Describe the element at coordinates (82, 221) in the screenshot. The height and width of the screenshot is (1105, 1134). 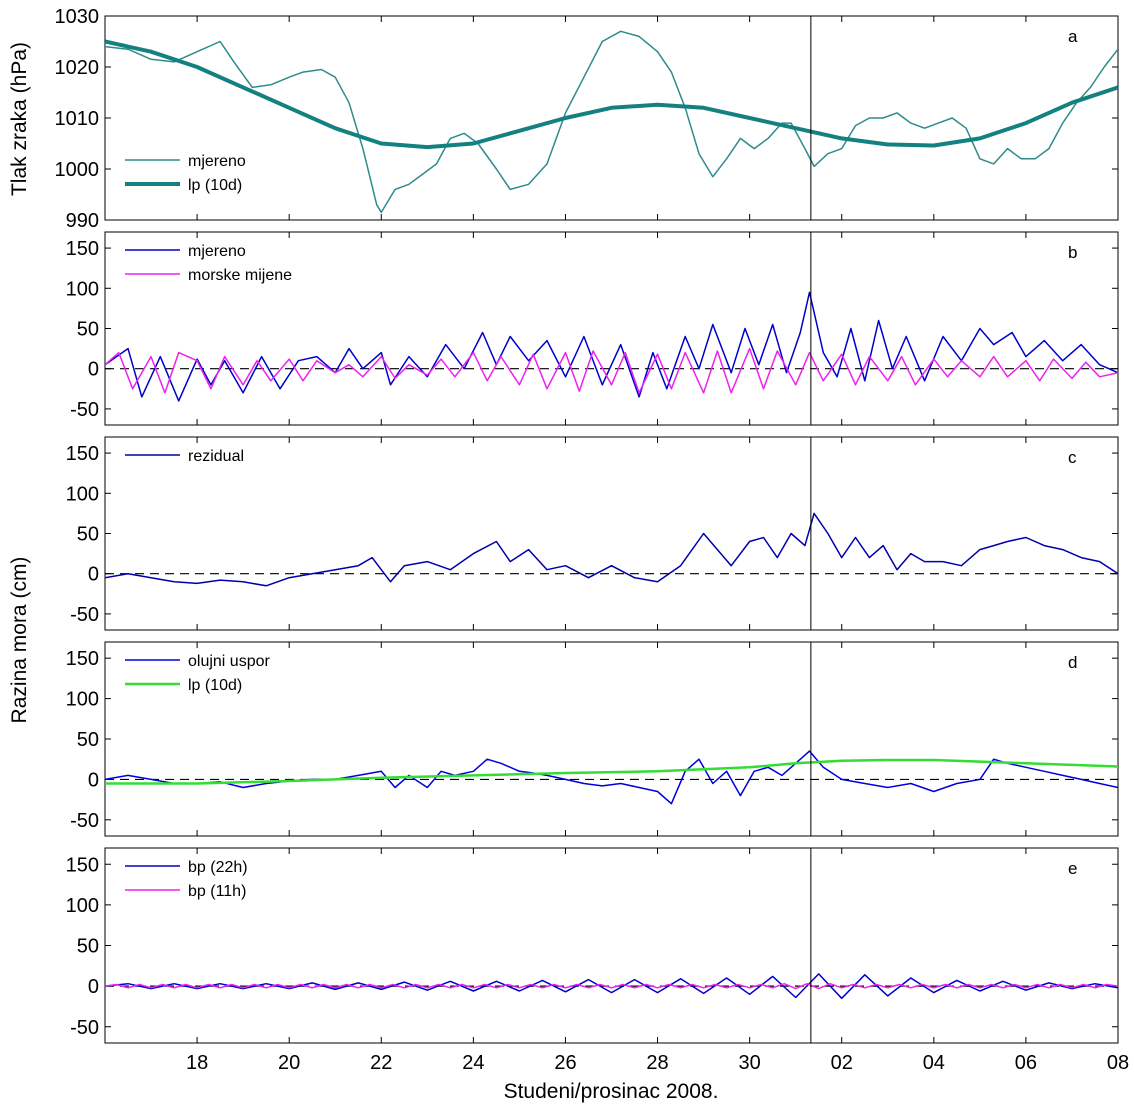
I see `y-tick-label: 990` at that location.